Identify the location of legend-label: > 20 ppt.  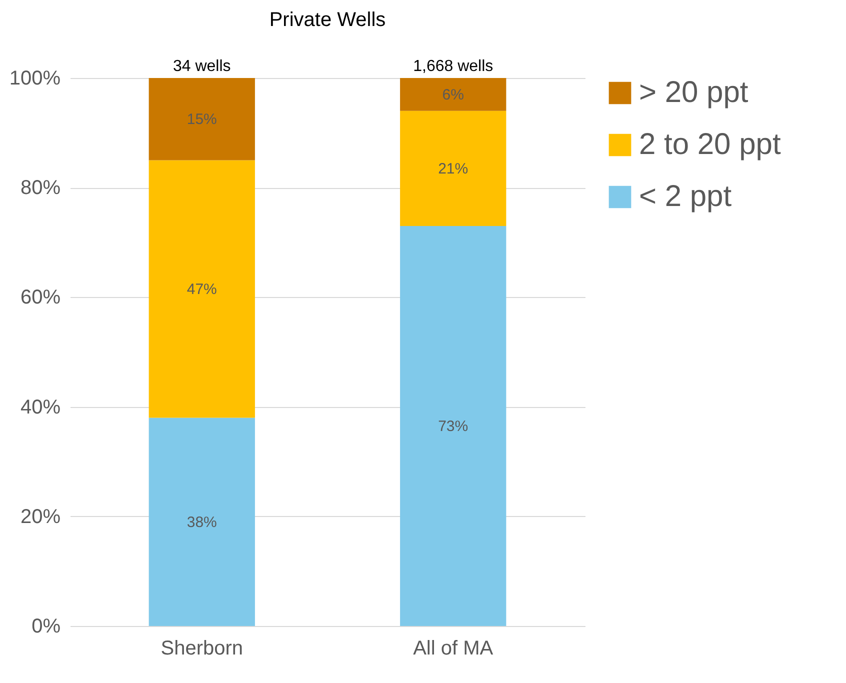
(694, 92).